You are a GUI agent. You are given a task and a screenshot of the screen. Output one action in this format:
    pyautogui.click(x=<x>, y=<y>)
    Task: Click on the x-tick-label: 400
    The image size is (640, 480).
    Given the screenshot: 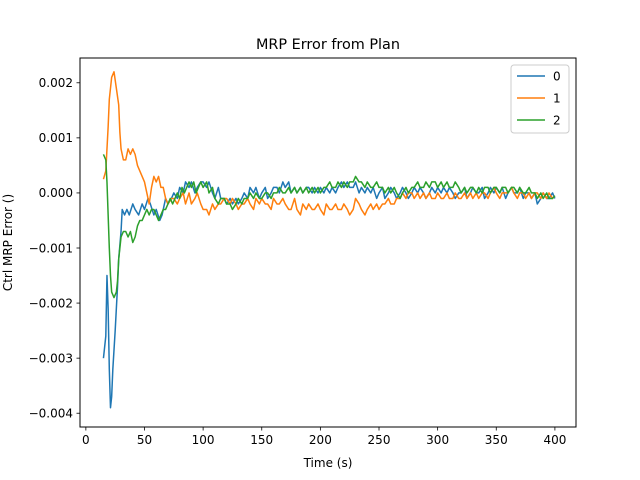 What is the action you would take?
    pyautogui.click(x=554, y=440)
    